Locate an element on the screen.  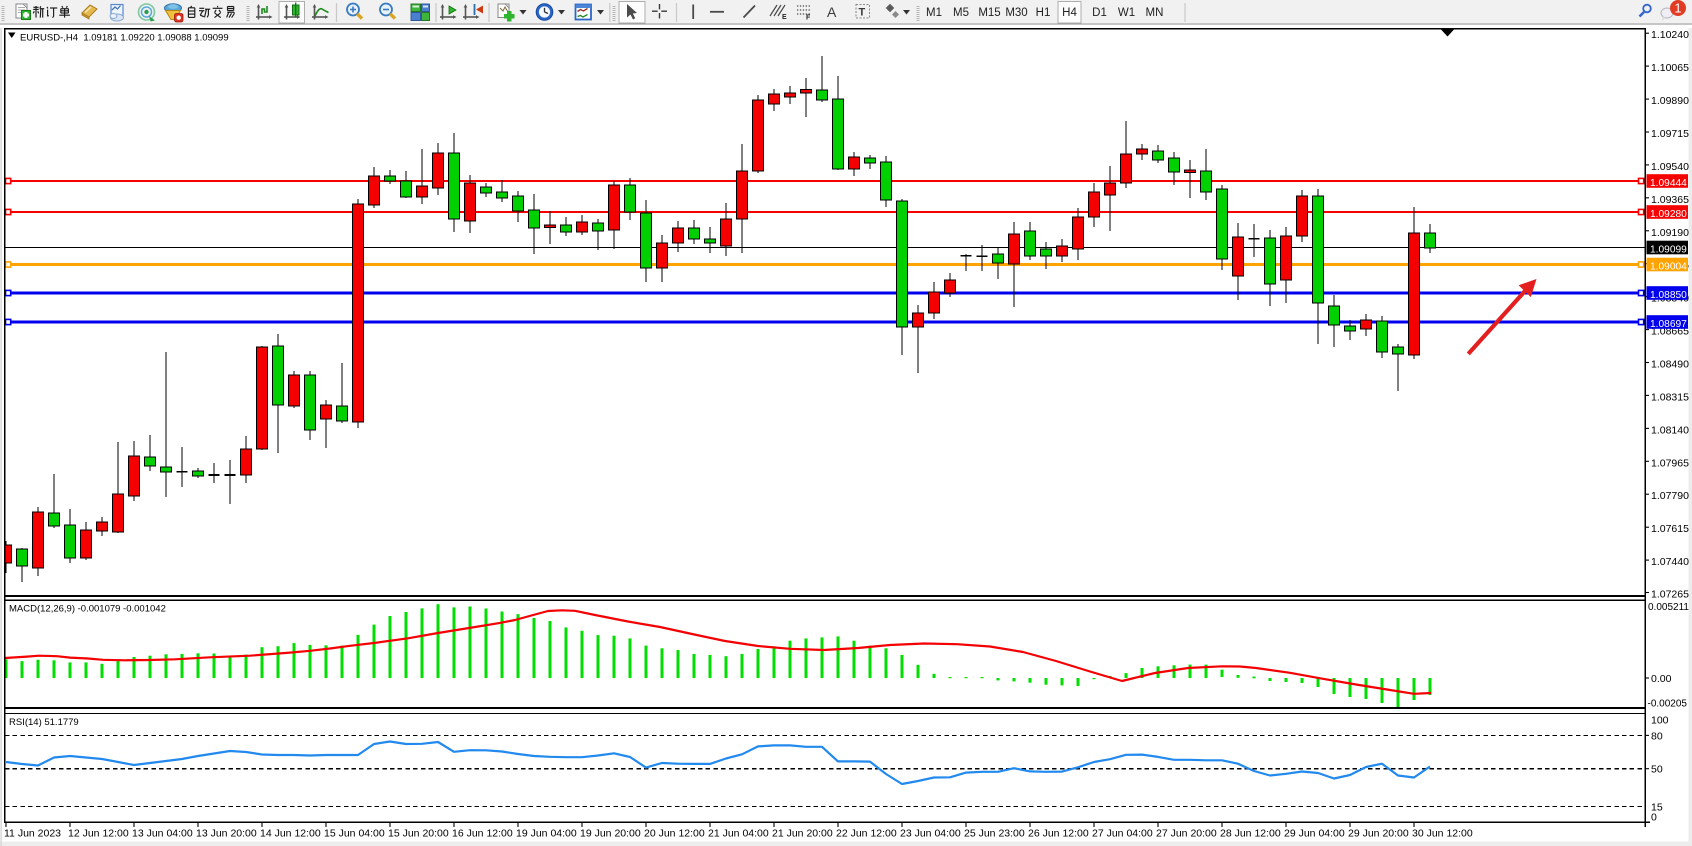
svg-text: 80 is located at coordinates (1657, 736).